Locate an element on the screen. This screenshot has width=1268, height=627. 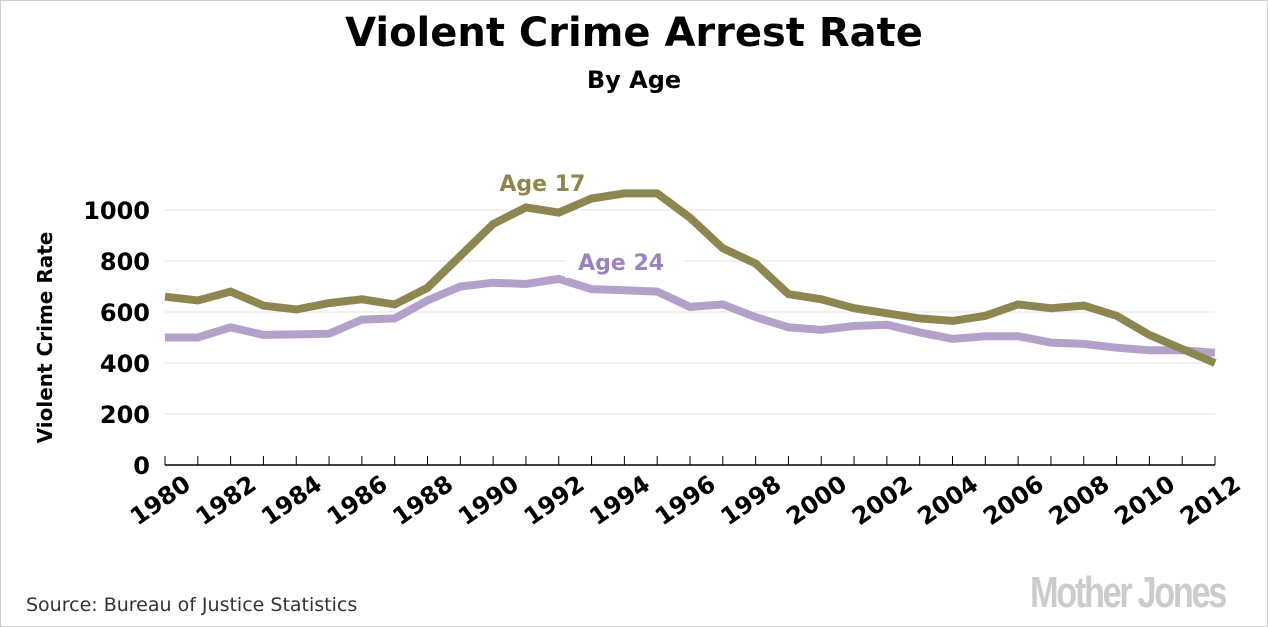
x-tick-label-2006: 2006 is located at coordinates (1013, 500).